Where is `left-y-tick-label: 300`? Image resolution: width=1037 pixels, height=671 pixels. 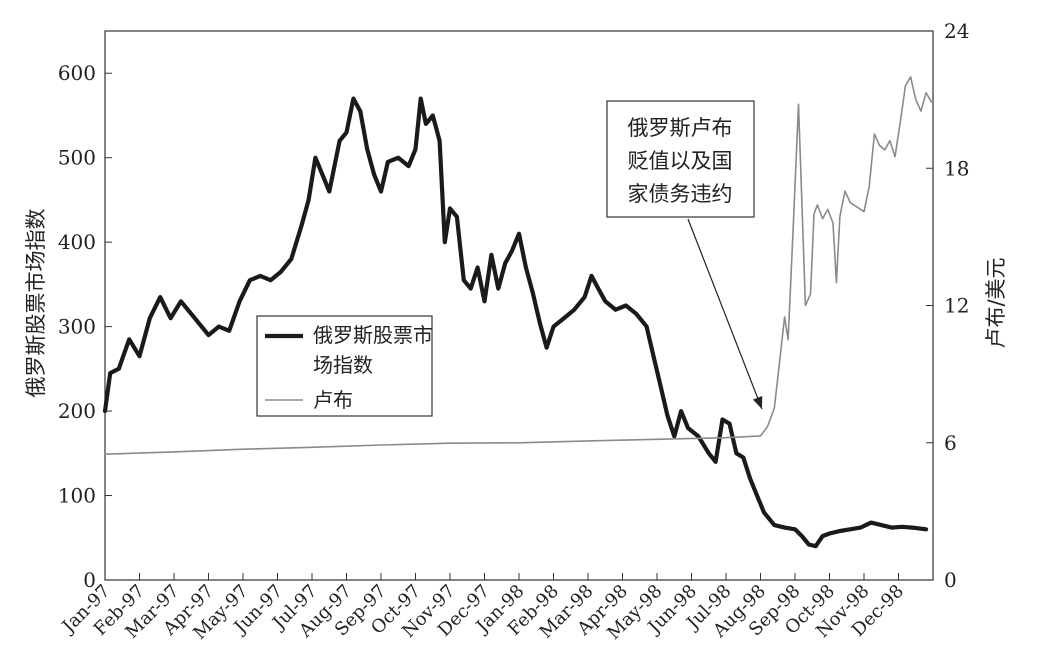 left-y-tick-label: 300 is located at coordinates (77, 327).